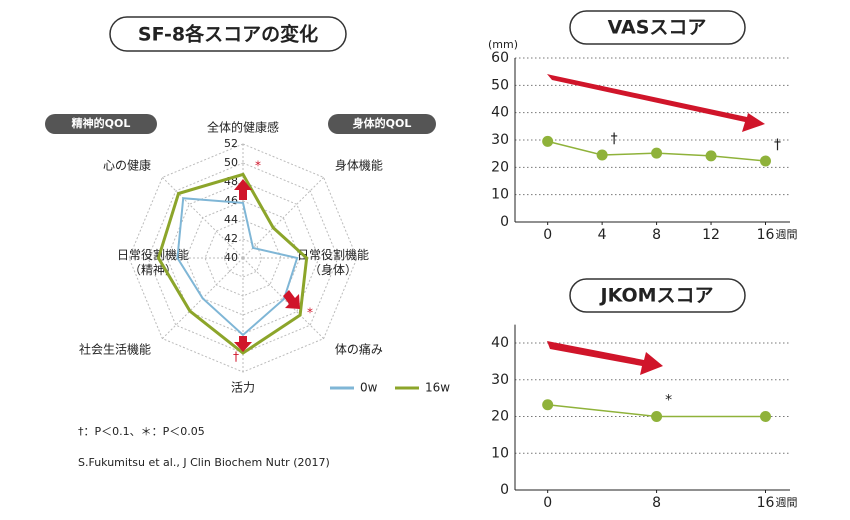  What do you see at coordinates (503, 44) in the screenshot?
I see `y-unit: (mm)` at bounding box center [503, 44].